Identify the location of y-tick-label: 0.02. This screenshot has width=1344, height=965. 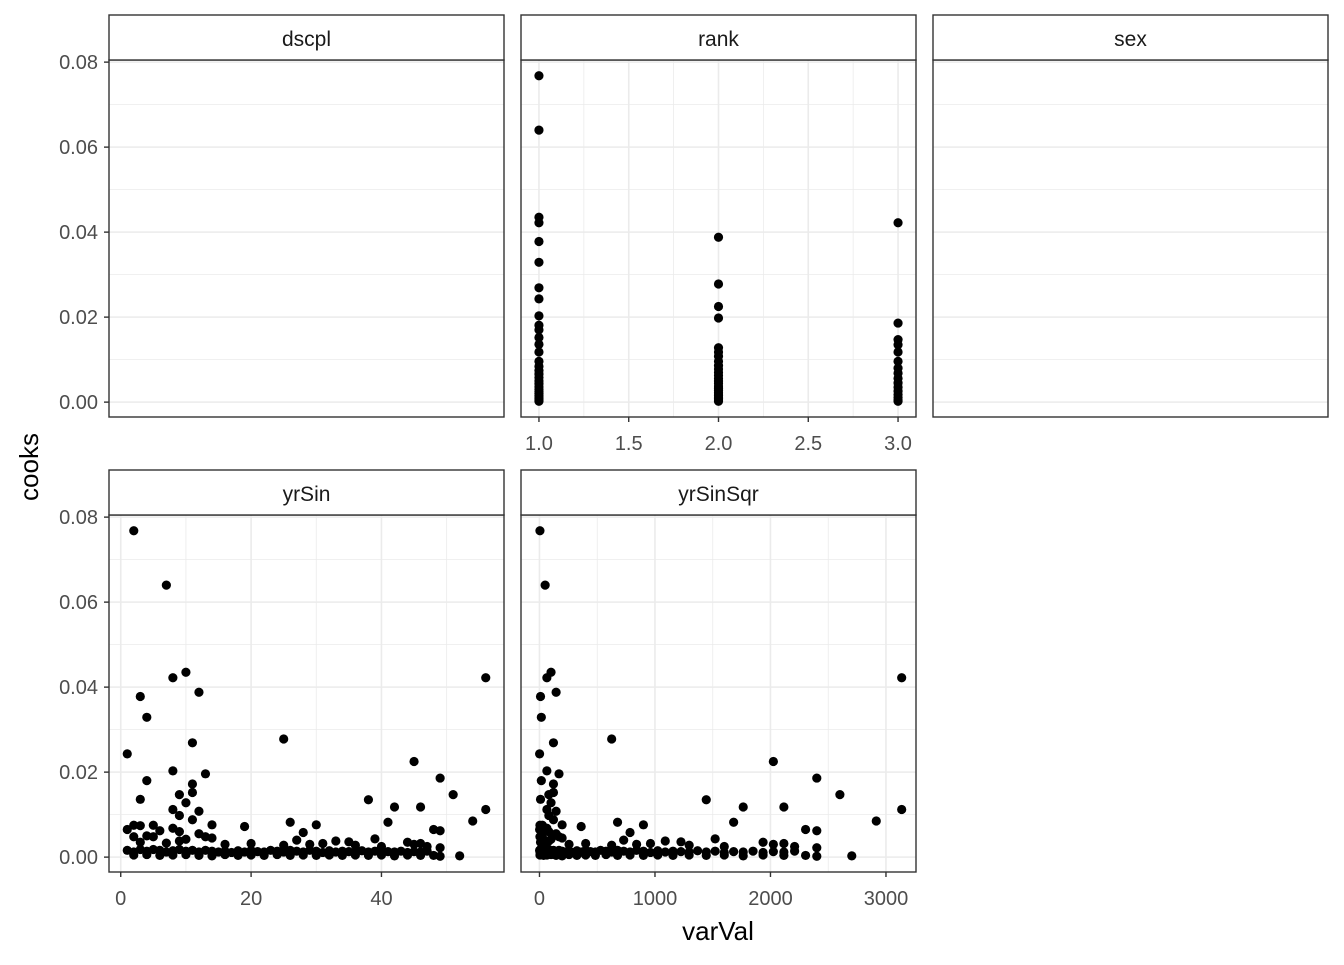
(78, 318).